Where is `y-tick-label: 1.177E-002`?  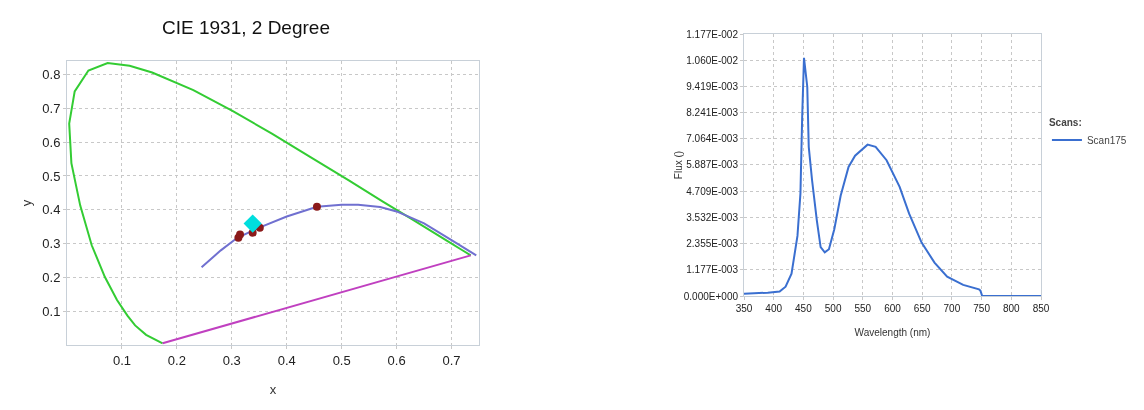 y-tick-label: 1.177E-002 is located at coordinates (712, 34).